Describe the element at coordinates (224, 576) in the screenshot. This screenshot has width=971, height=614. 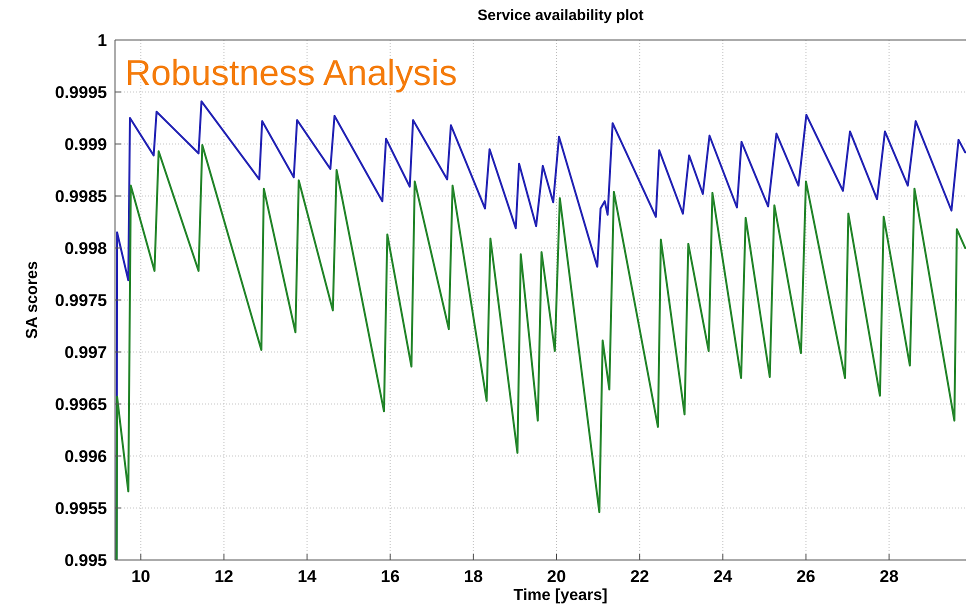
I see `x-tick-label: 12` at that location.